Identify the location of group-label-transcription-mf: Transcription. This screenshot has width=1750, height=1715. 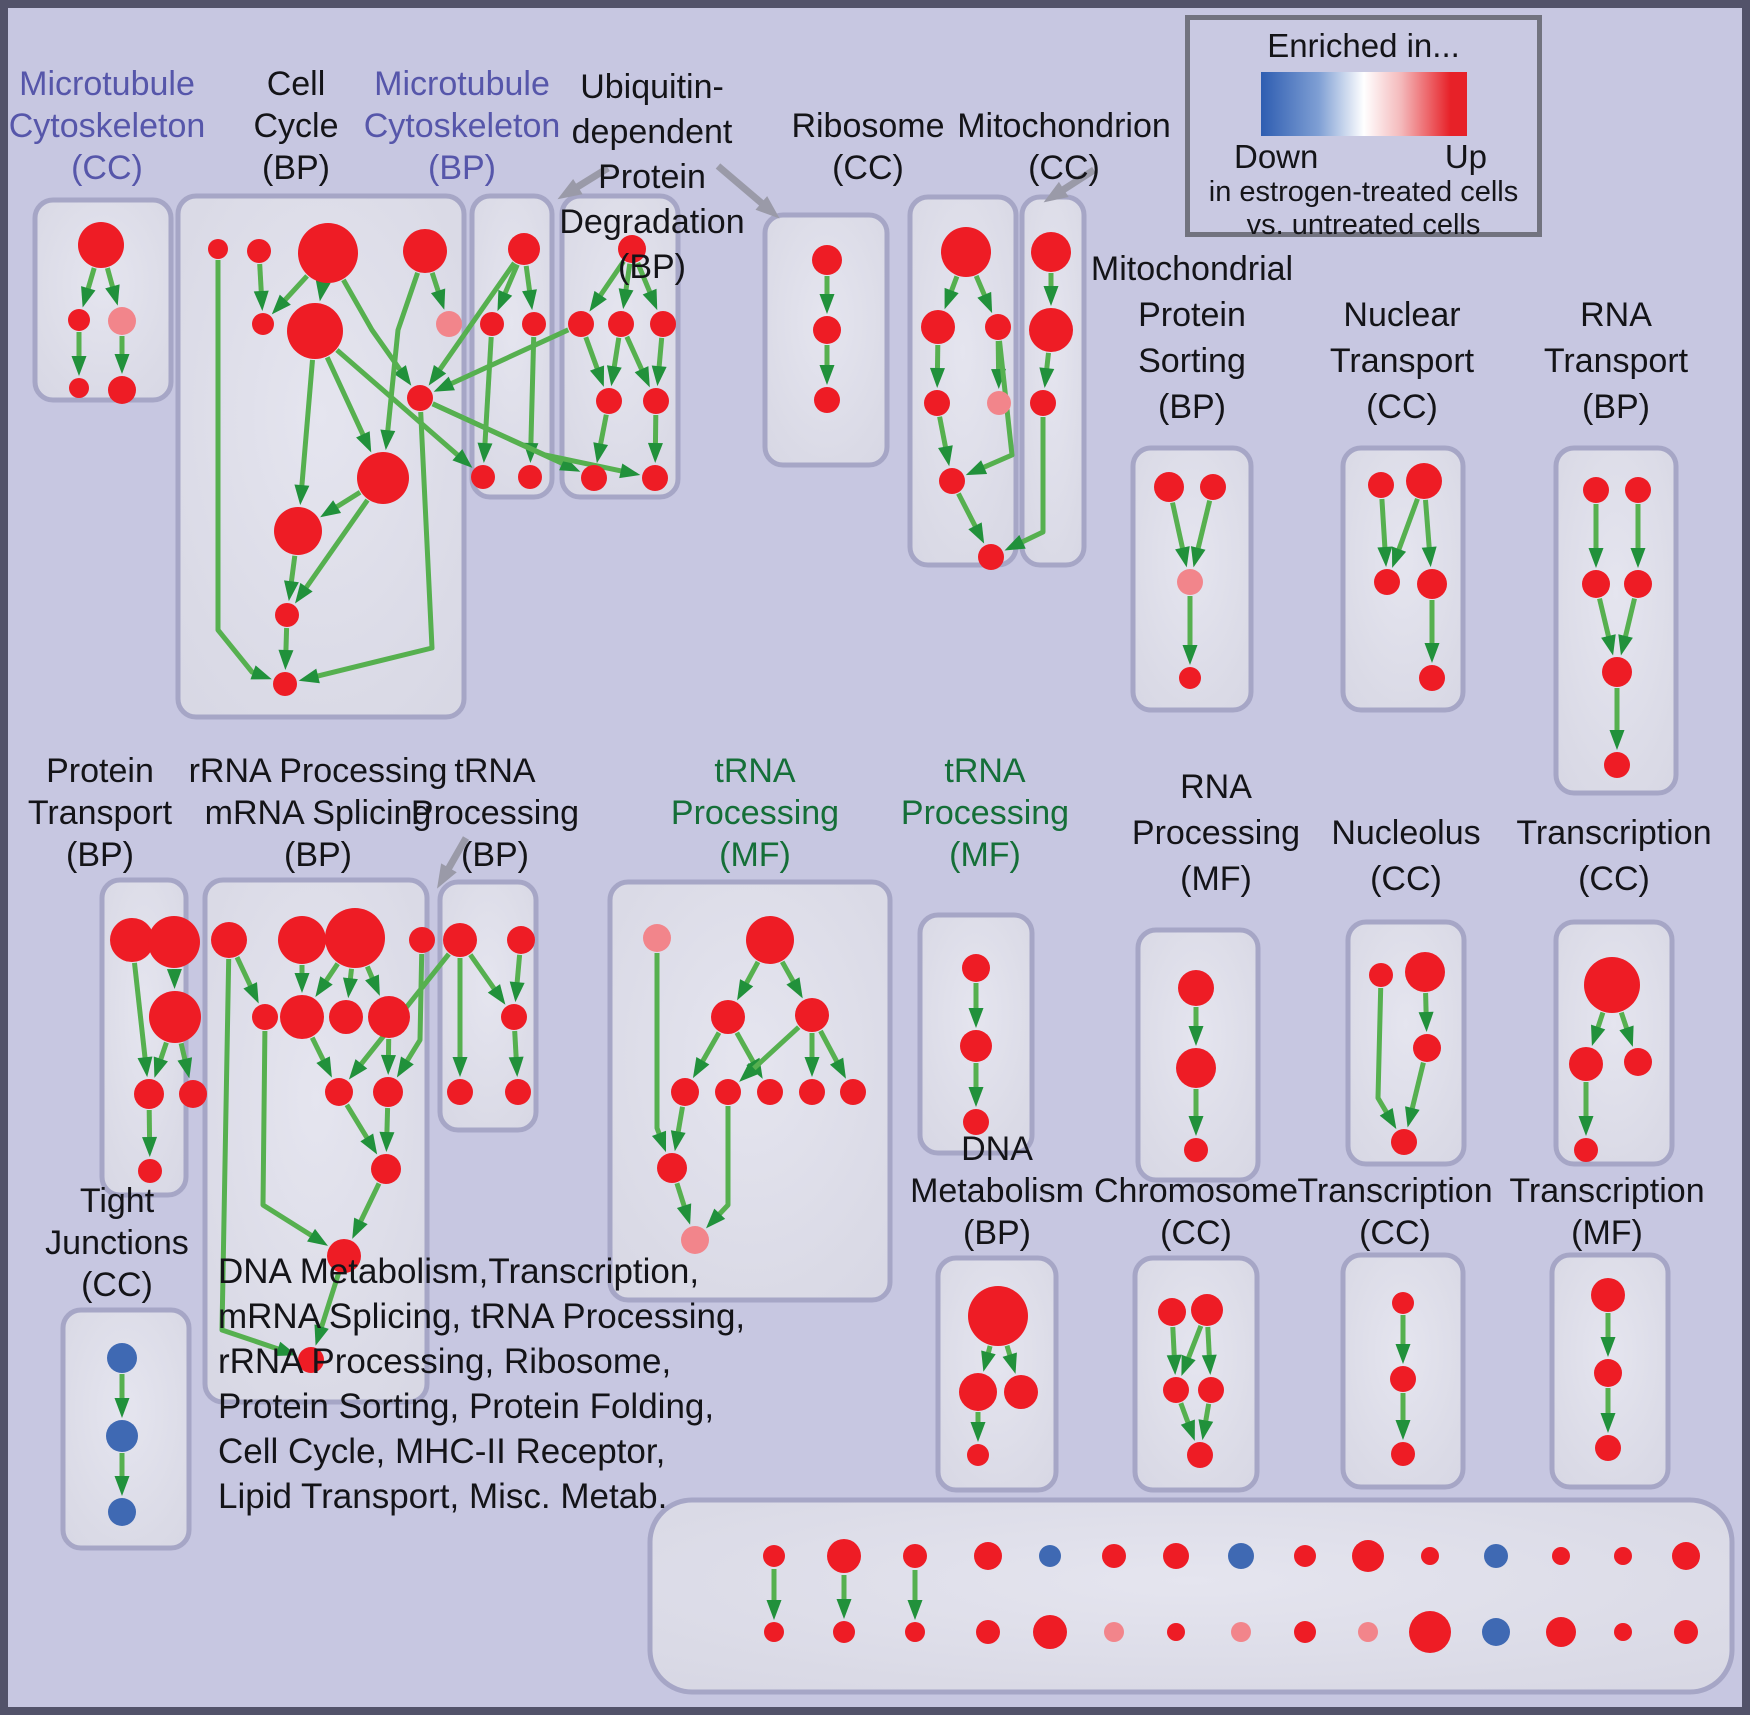
(1606, 1191).